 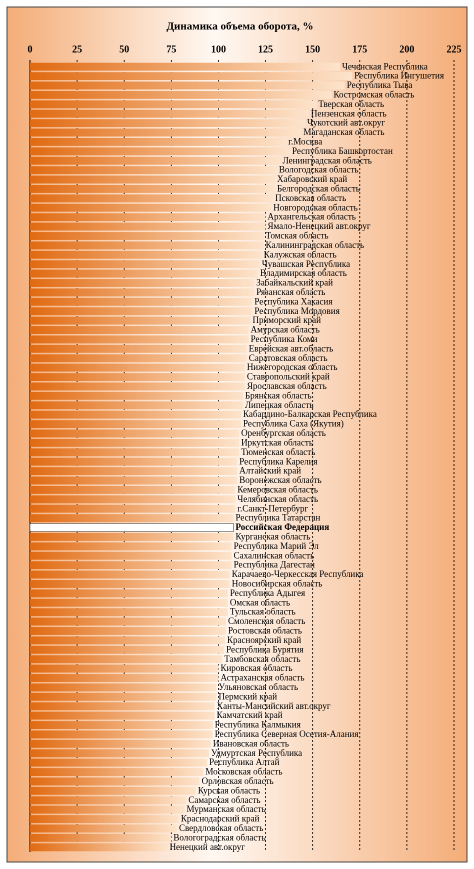 What do you see at coordinates (351, 104) in the screenshot?
I see `bar-label: Тверская область` at bounding box center [351, 104].